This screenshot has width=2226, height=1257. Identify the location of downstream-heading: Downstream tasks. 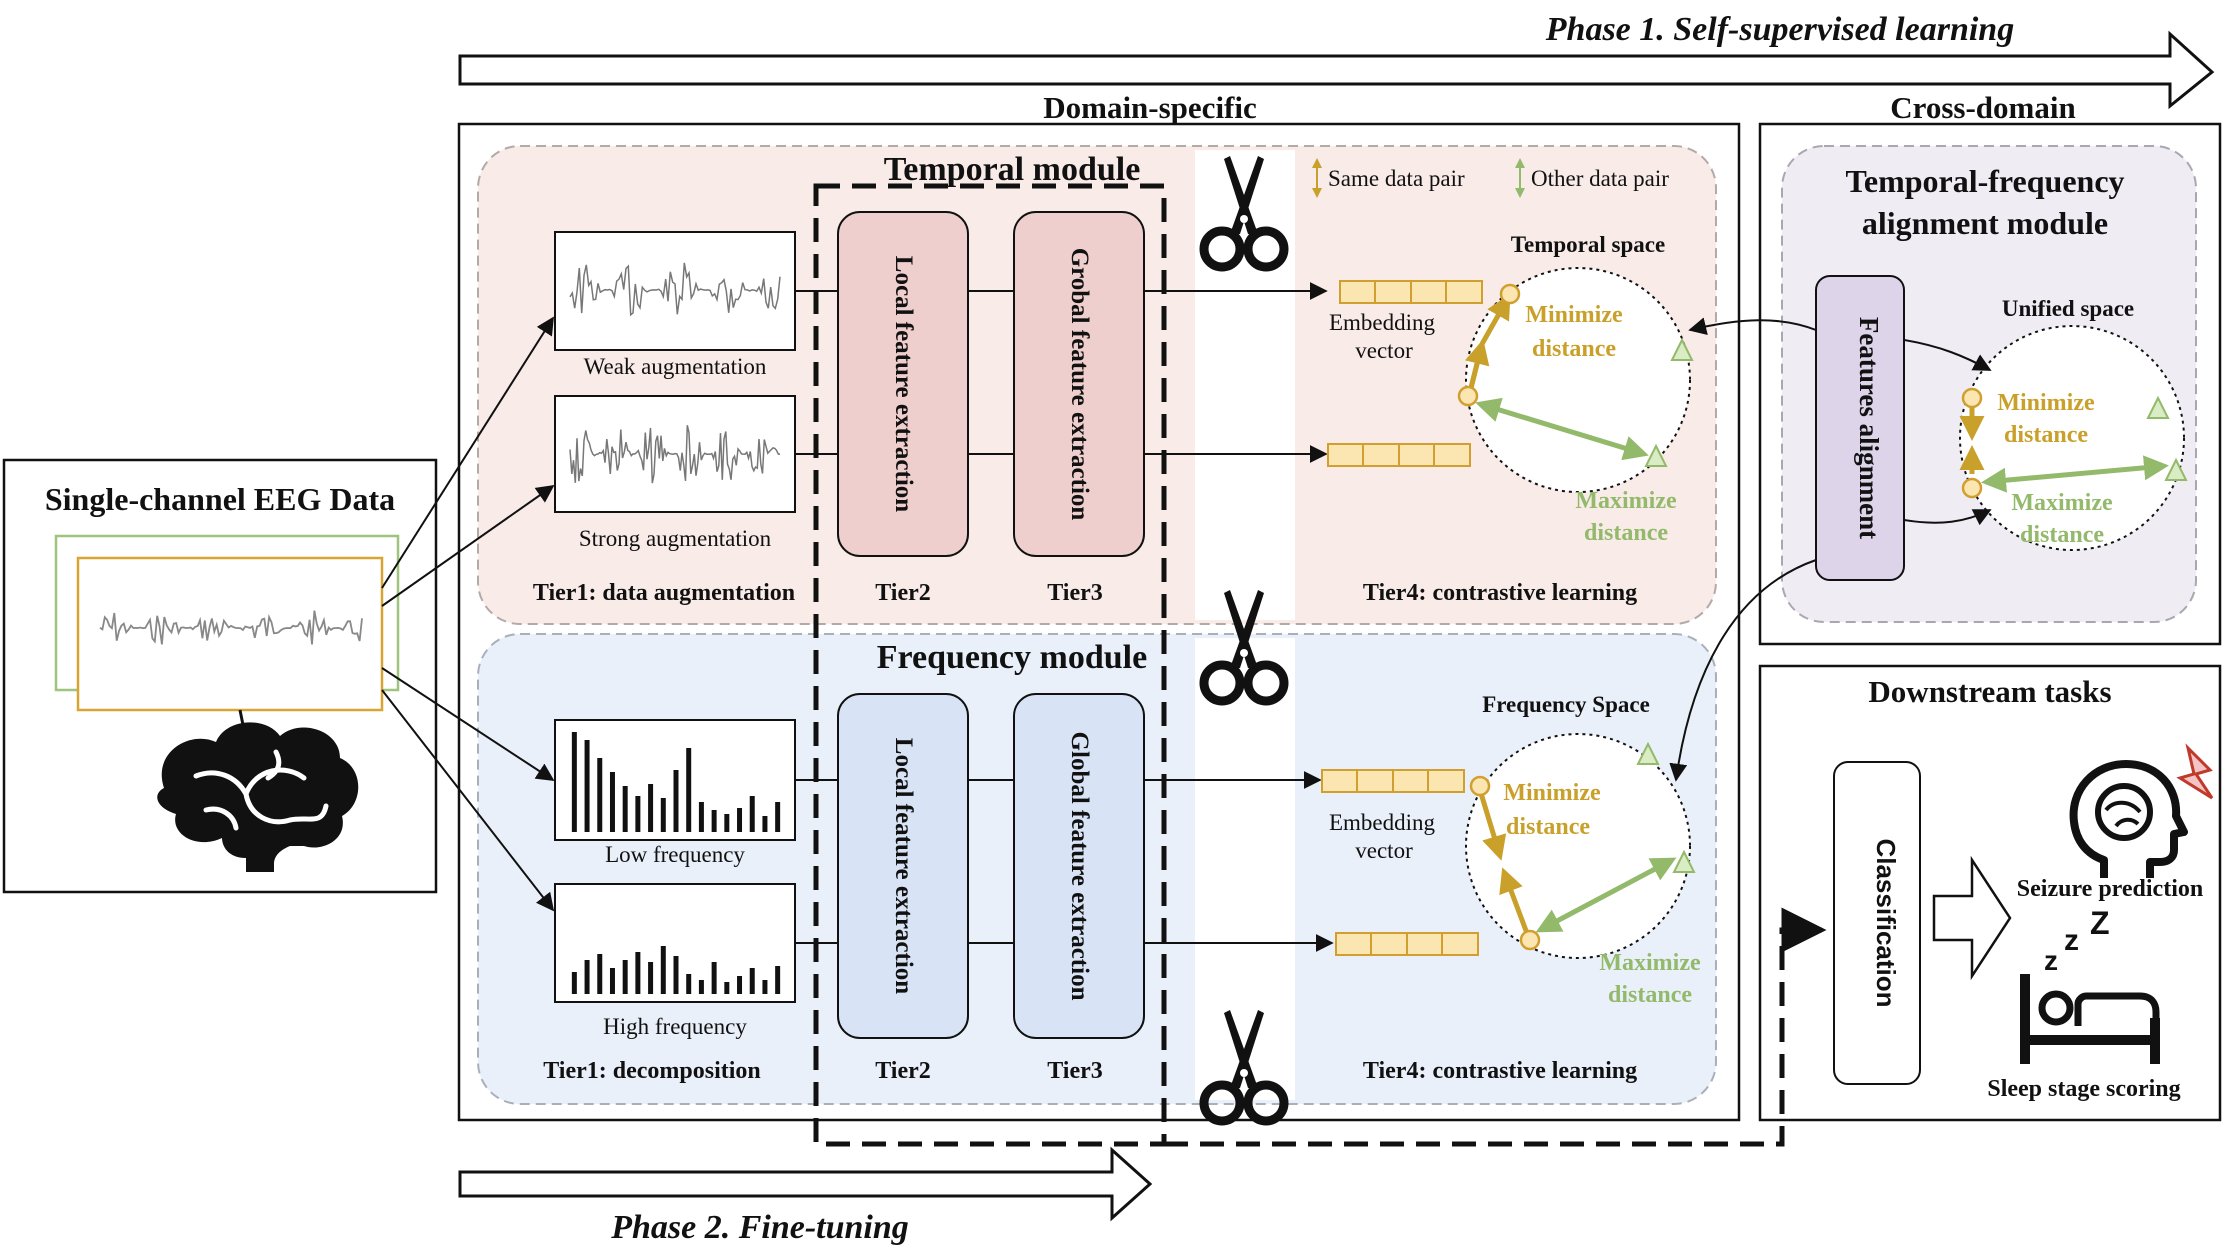
(1989, 691).